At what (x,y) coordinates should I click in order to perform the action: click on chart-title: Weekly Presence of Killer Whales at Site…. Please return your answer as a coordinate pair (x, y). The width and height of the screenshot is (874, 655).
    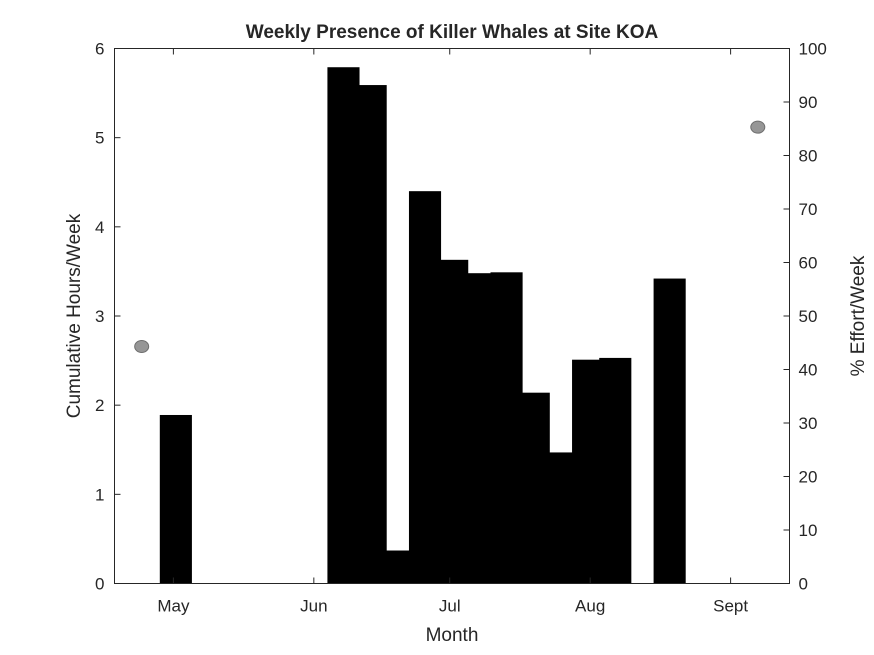
    Looking at the image, I should click on (452, 32).